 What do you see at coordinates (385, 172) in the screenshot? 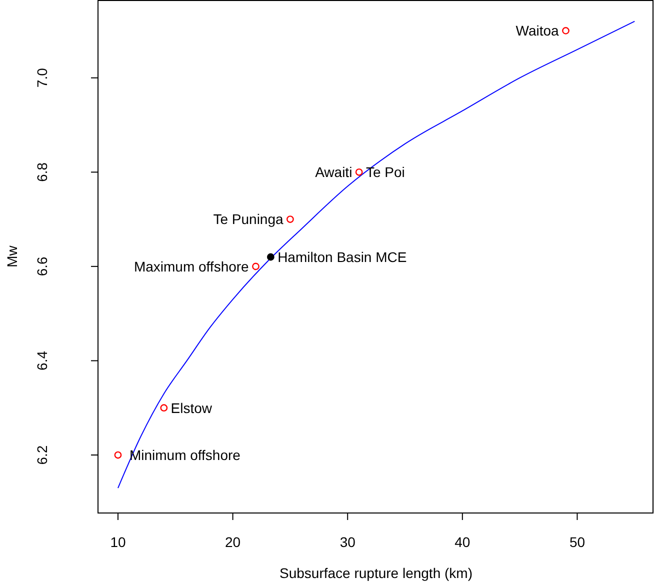
I see `annotation: Te Poi` at bounding box center [385, 172].